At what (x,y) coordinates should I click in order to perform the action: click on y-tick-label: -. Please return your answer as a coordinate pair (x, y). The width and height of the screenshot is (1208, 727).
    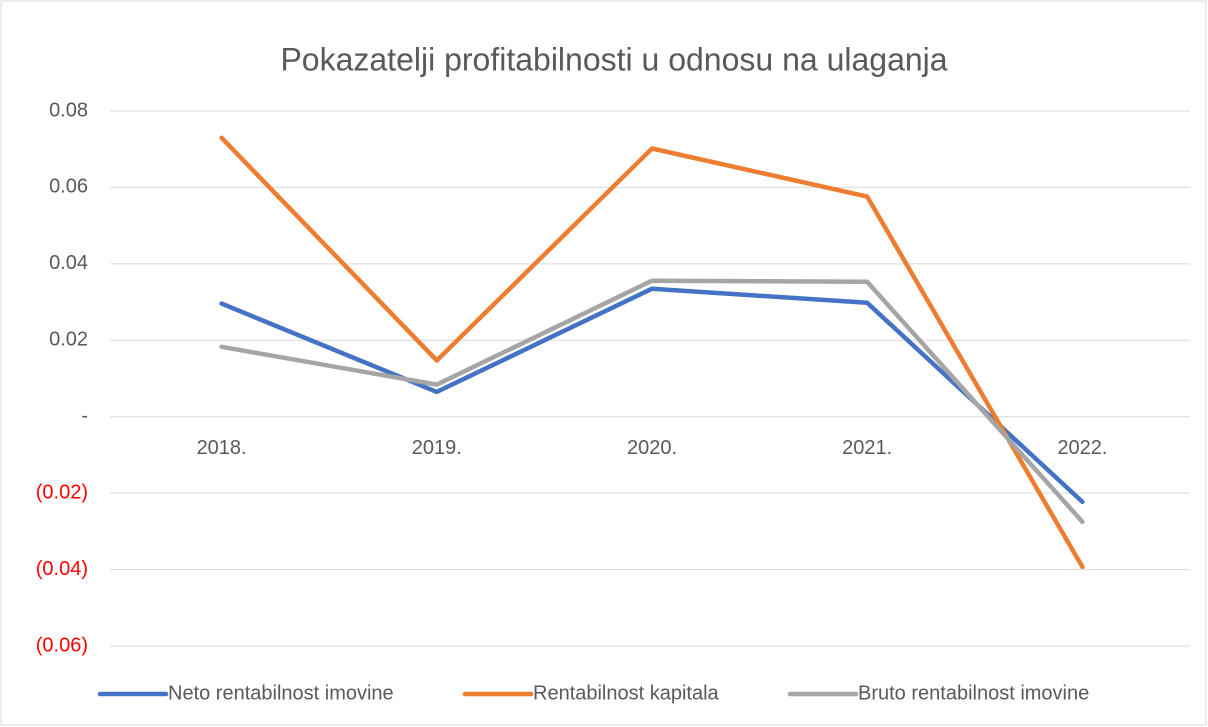
    Looking at the image, I should click on (84, 416).